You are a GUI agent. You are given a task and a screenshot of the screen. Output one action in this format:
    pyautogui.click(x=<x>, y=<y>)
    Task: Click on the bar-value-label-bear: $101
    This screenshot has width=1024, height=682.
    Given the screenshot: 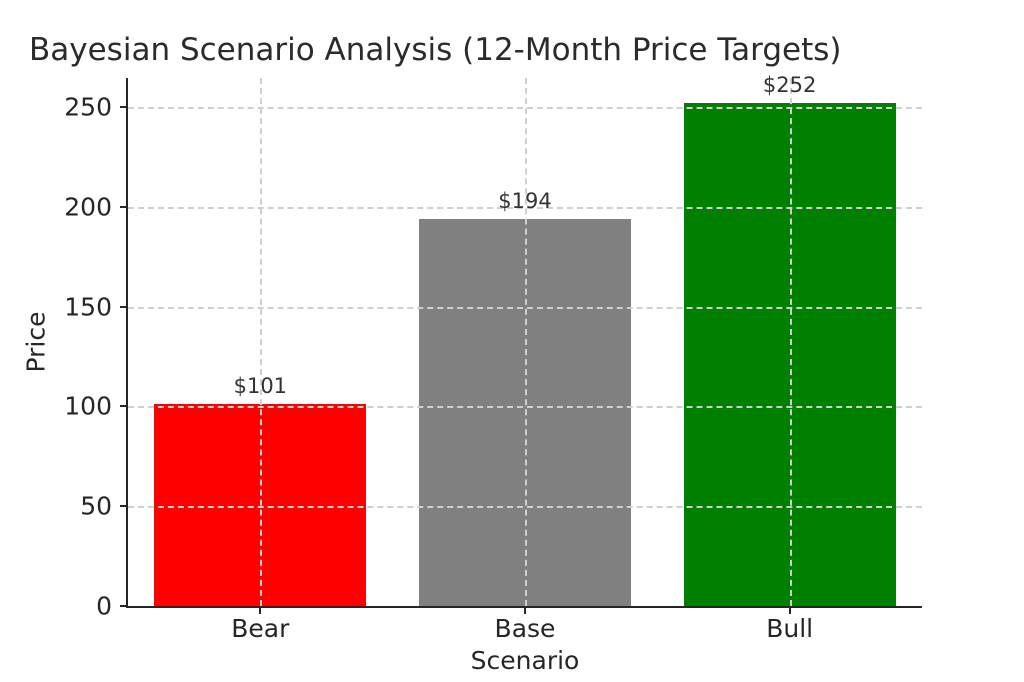 What is the action you would take?
    pyautogui.click(x=260, y=386)
    